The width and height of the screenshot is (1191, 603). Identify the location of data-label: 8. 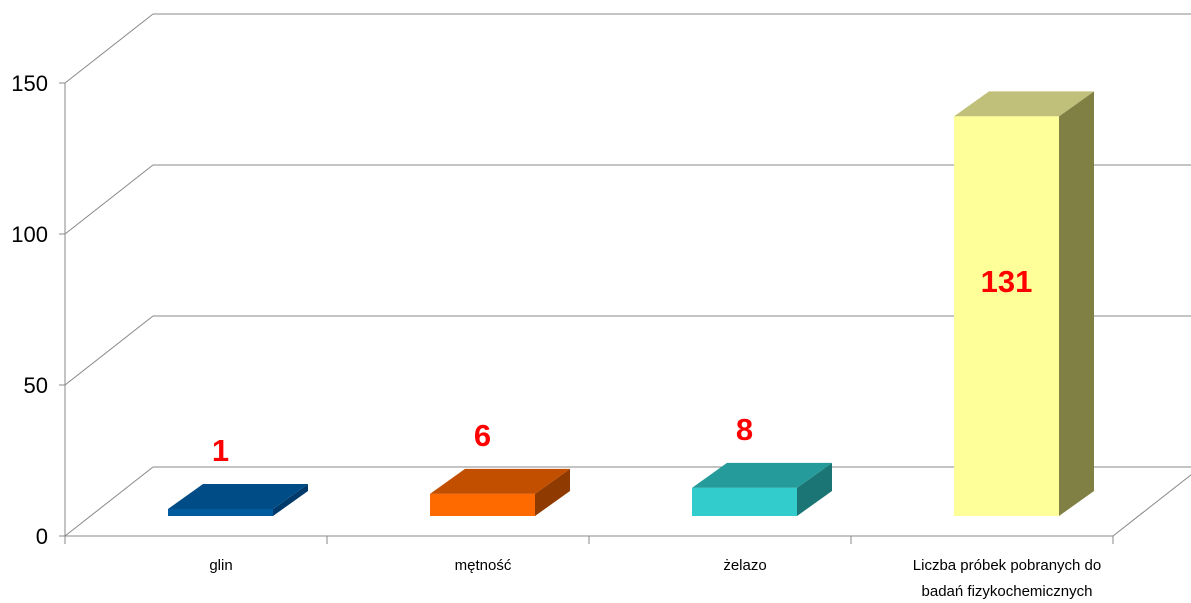
(744, 429).